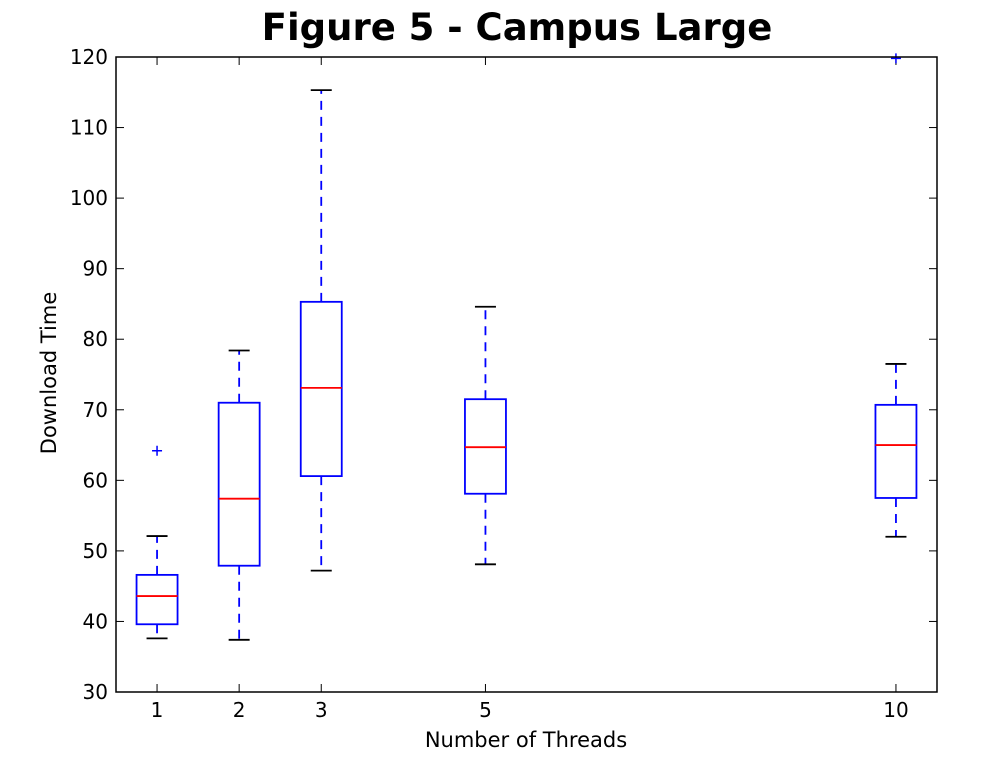  What do you see at coordinates (95, 692) in the screenshot?
I see `y-tick-label: 30` at bounding box center [95, 692].